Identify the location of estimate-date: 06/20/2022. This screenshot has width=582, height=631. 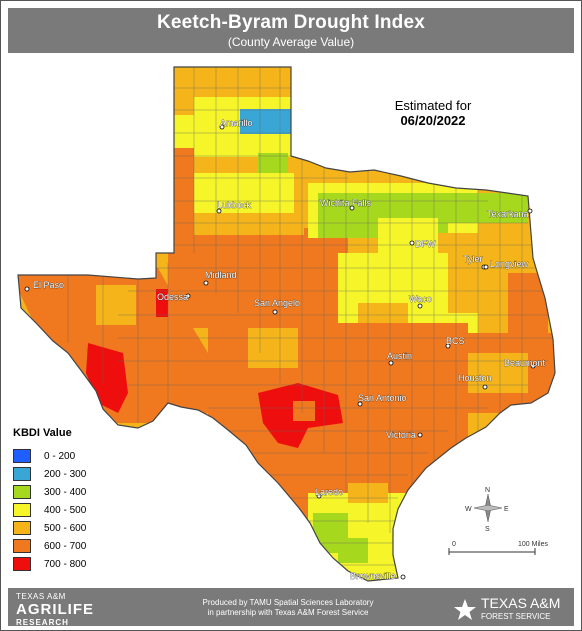
(433, 120).